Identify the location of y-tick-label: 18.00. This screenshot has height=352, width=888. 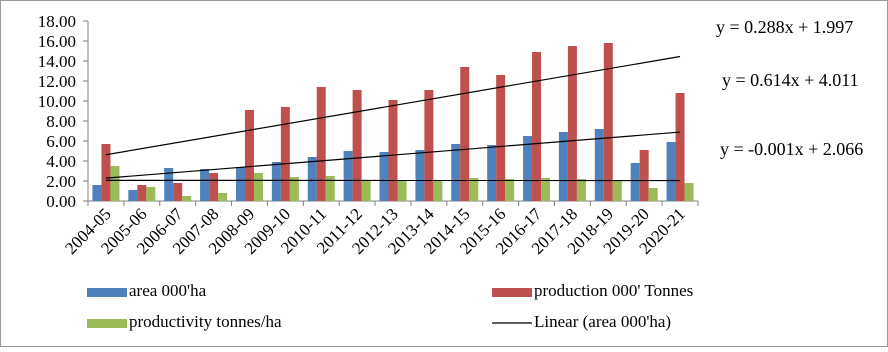
(57, 21).